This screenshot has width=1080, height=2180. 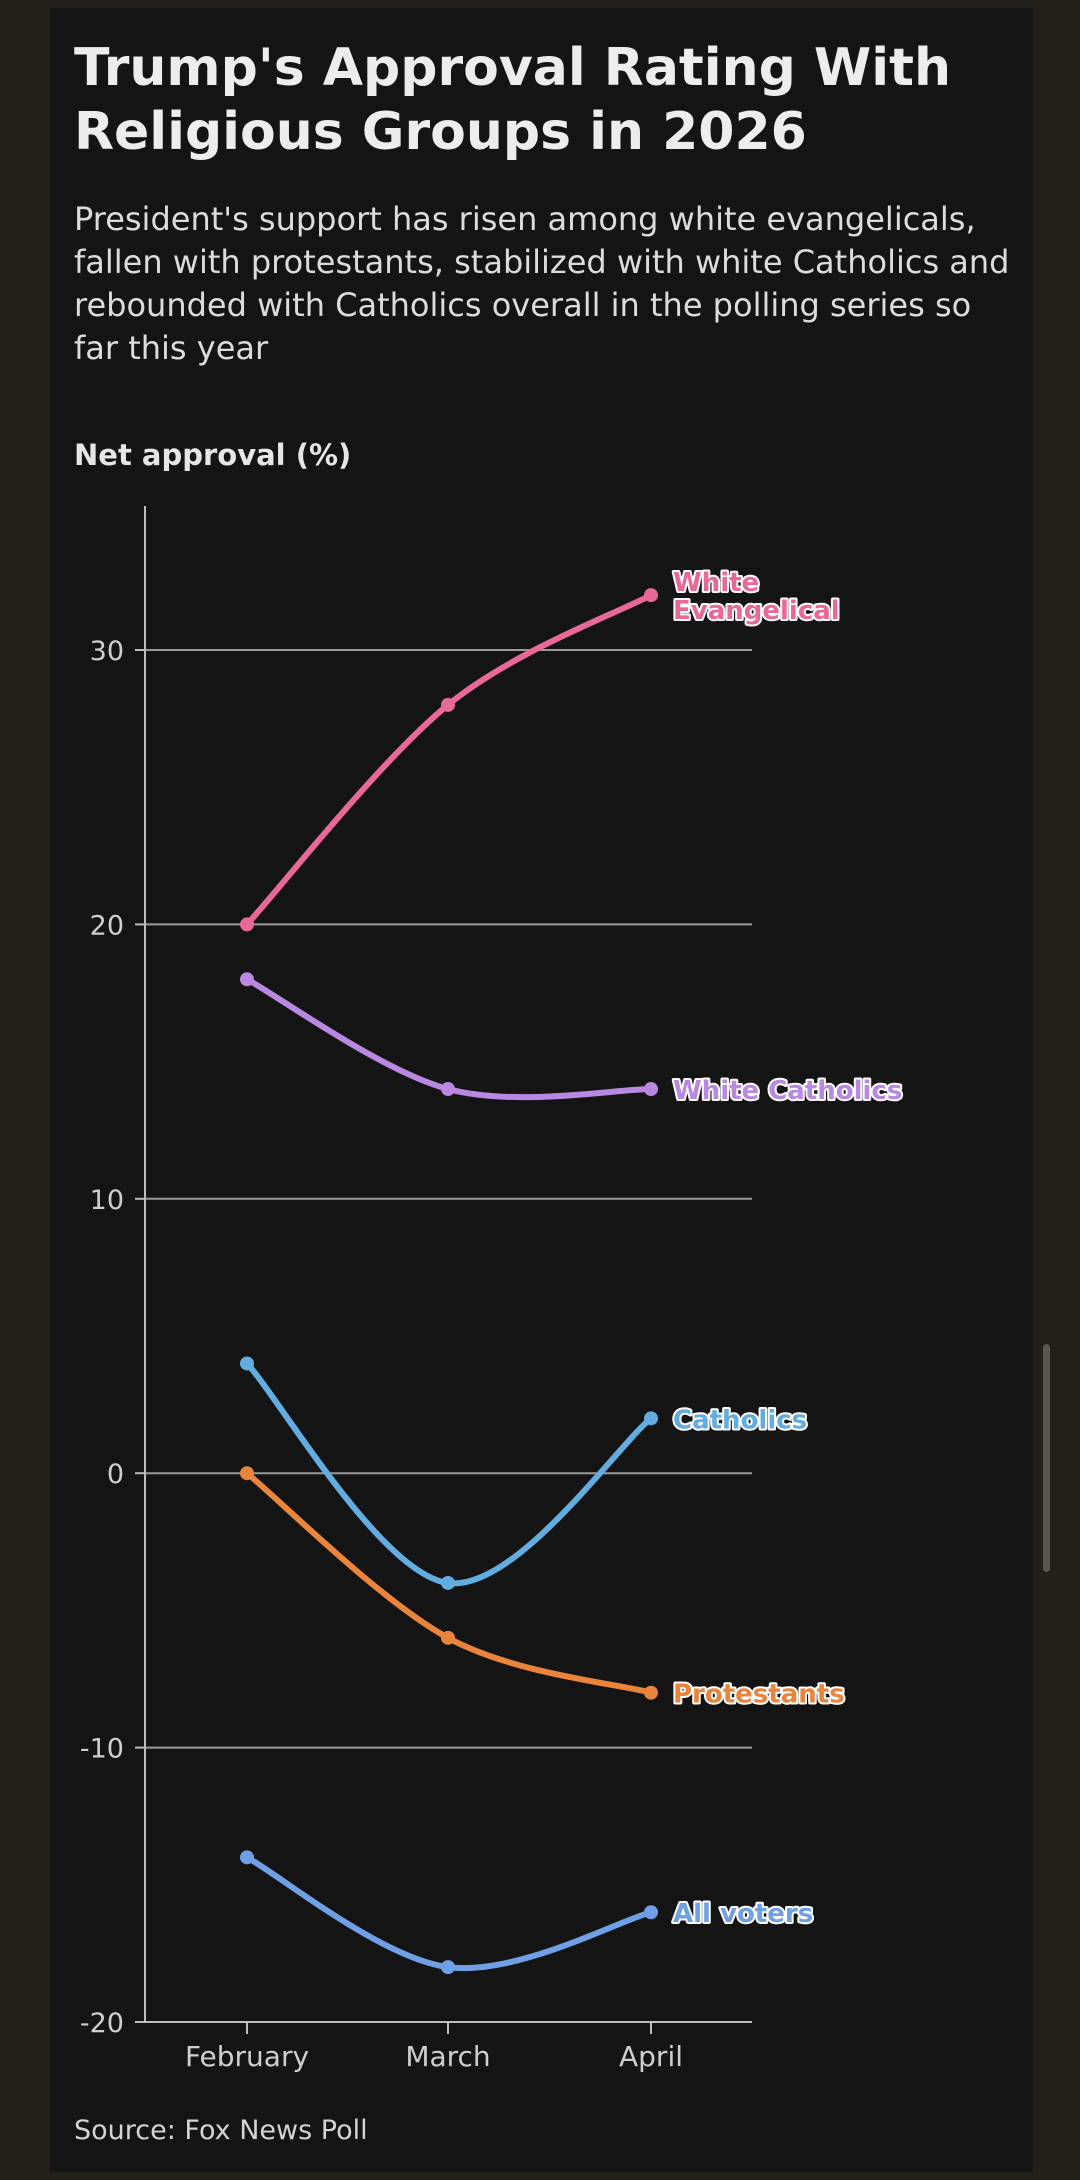 What do you see at coordinates (1046, 1458) in the screenshot?
I see `scrollbar` at bounding box center [1046, 1458].